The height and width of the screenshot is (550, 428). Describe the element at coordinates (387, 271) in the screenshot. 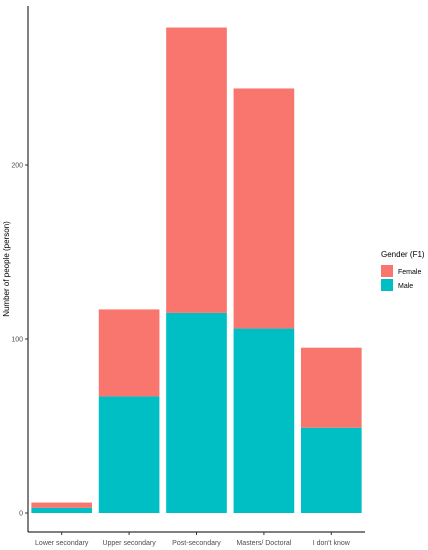

I see `legend-swatch-female` at that location.